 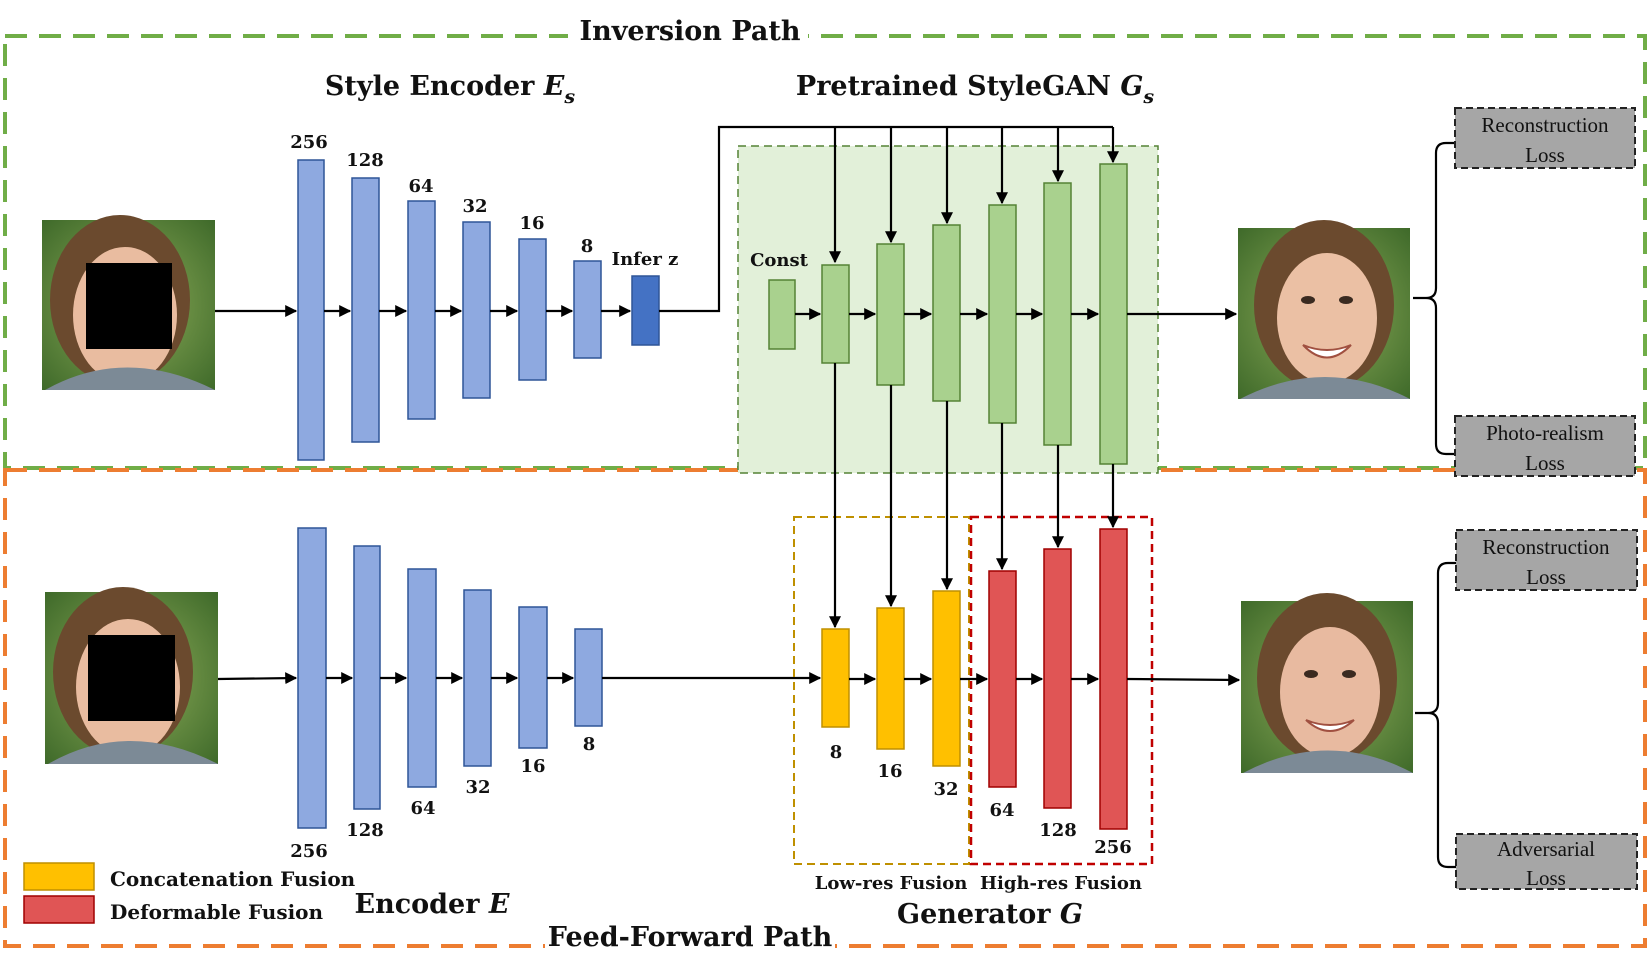 I want to click on highres-fusion-region, so click(x=1061, y=690).